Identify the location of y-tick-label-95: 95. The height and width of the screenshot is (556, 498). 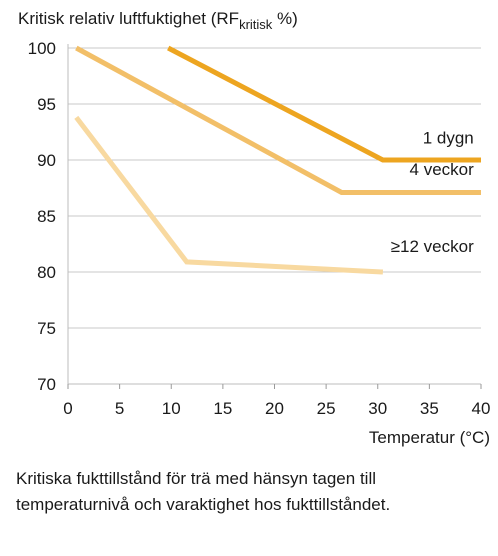
(46, 104).